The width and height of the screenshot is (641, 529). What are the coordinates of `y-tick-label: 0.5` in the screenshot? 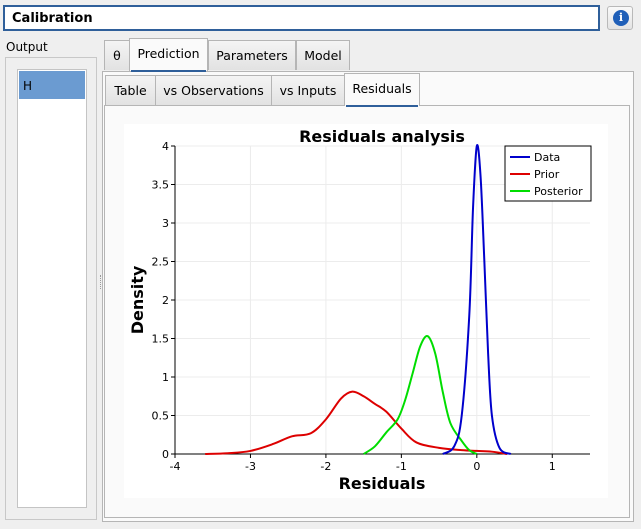 It's located at (161, 416).